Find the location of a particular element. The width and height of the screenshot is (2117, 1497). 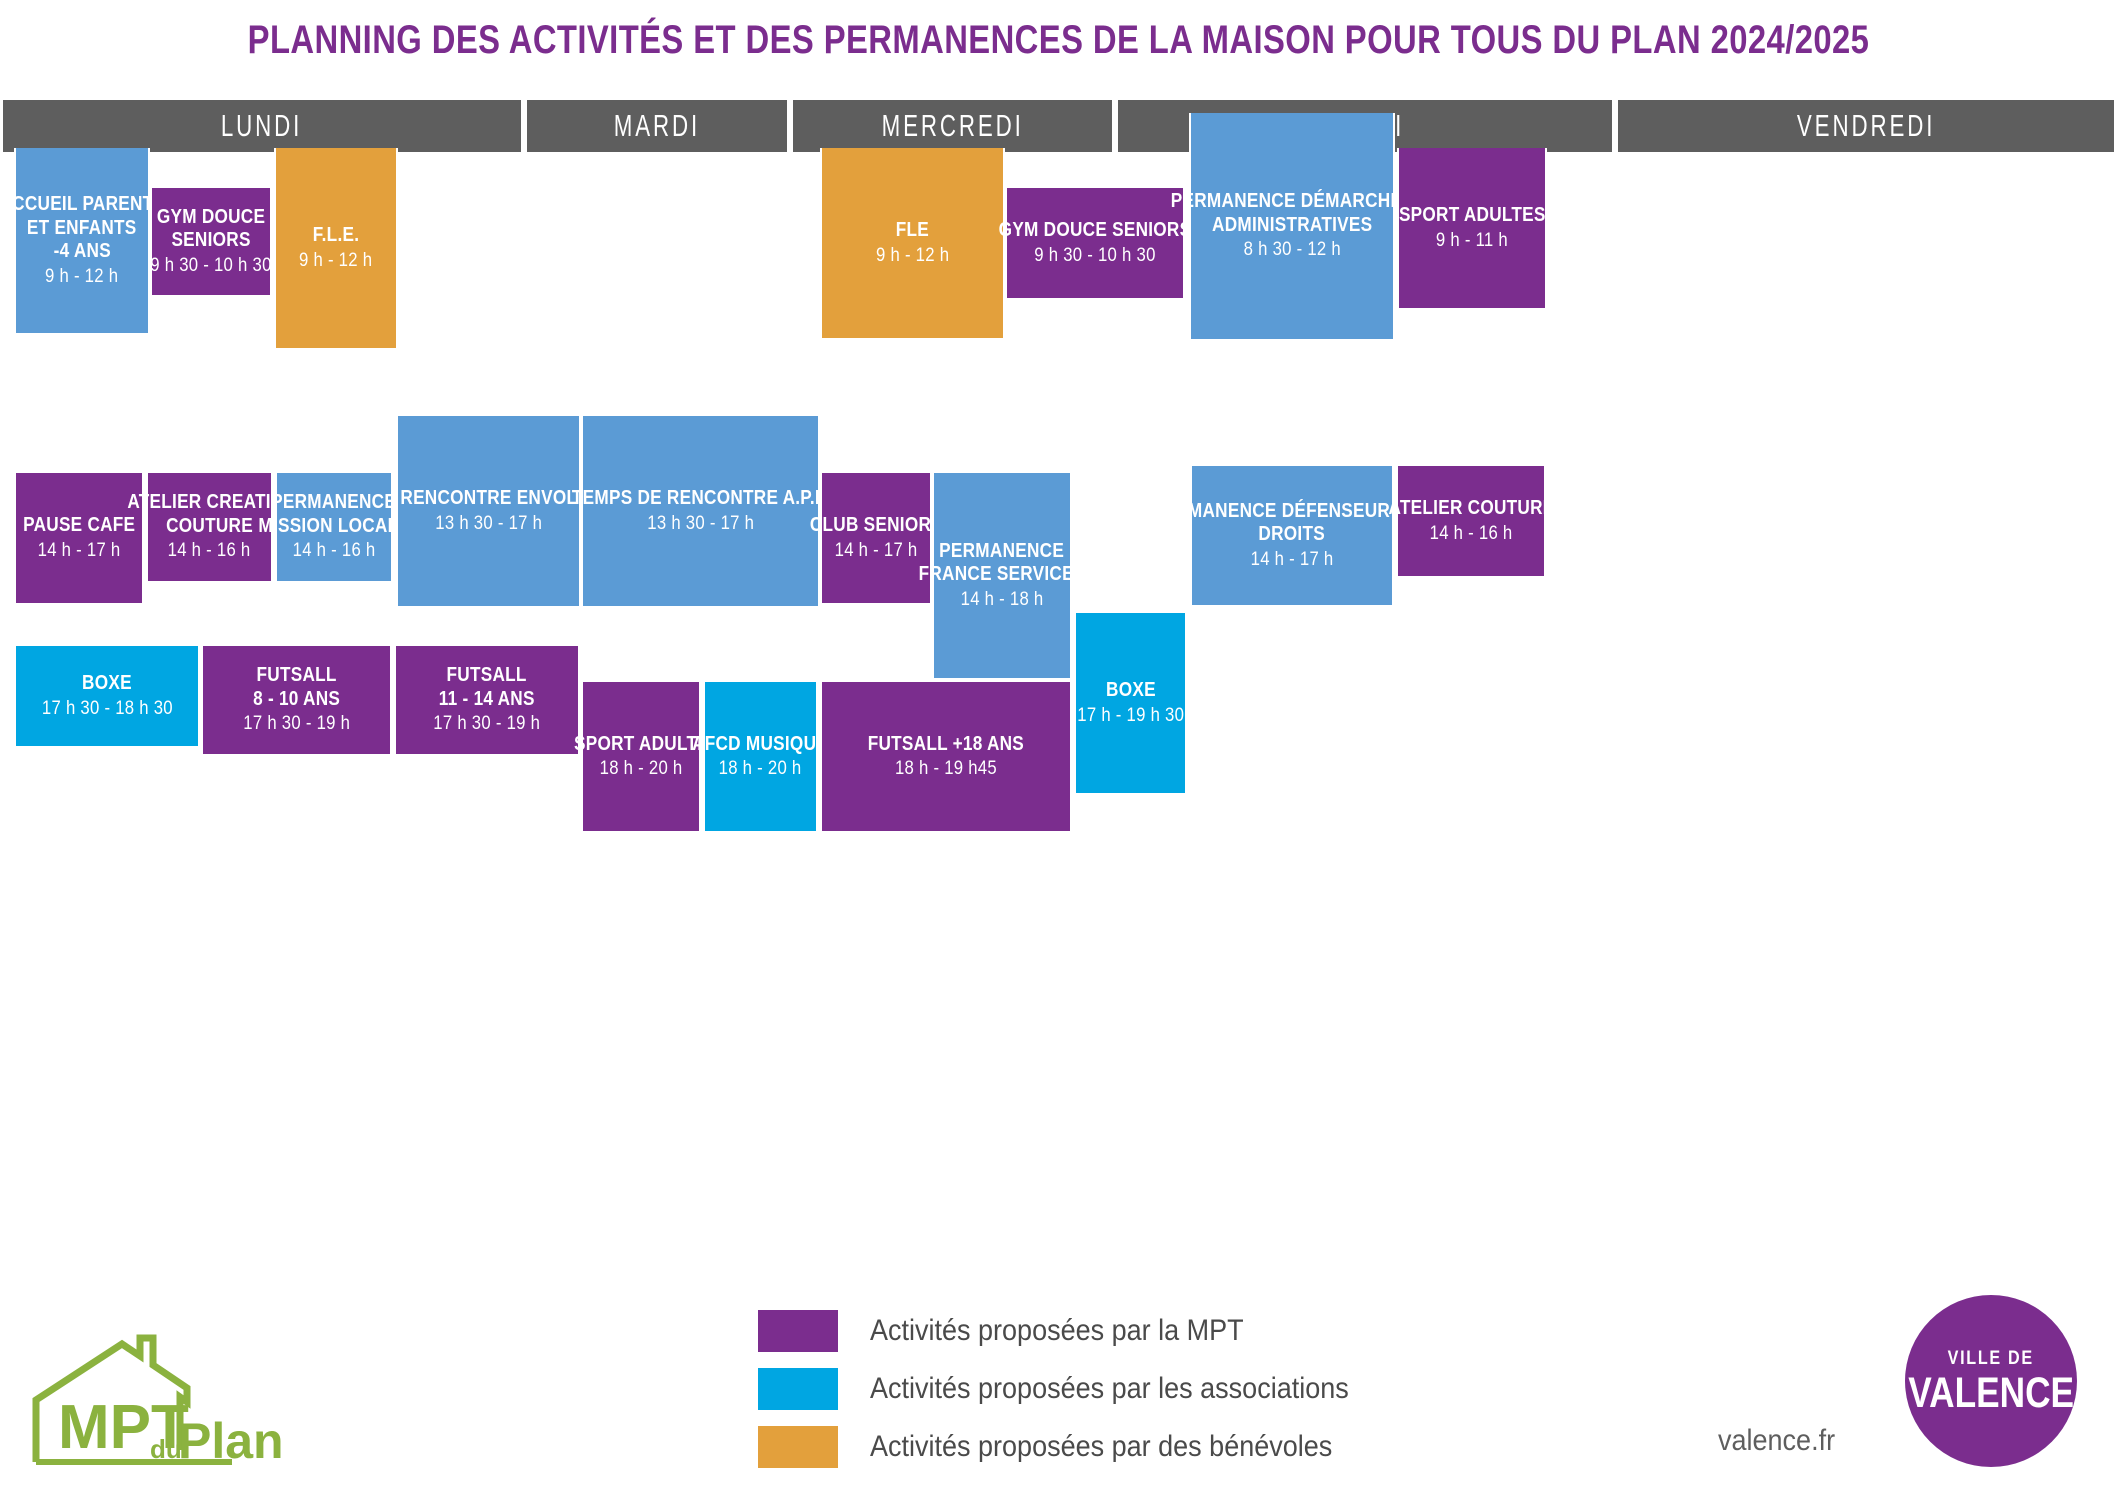

day-header-lundi: LUNDI is located at coordinates (262, 126).